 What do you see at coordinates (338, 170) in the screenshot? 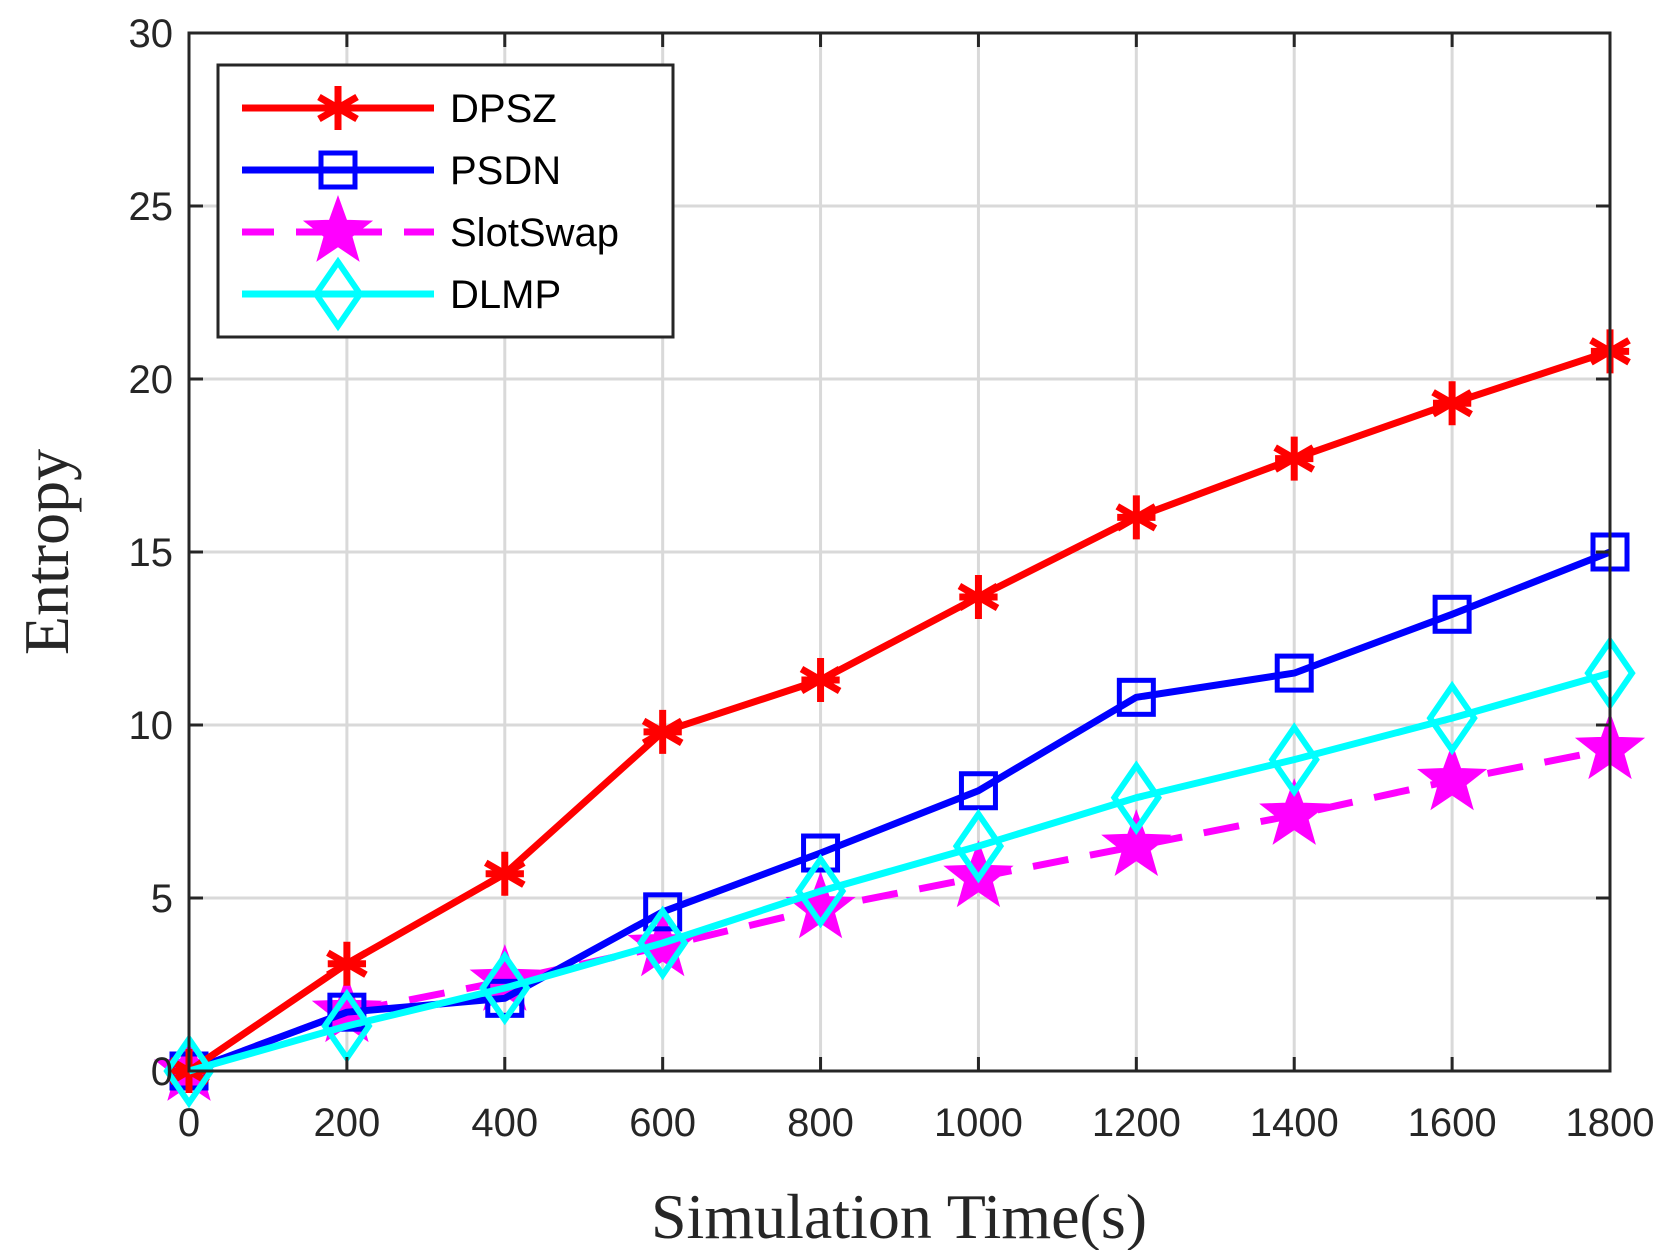
I see `legend-marker-square` at bounding box center [338, 170].